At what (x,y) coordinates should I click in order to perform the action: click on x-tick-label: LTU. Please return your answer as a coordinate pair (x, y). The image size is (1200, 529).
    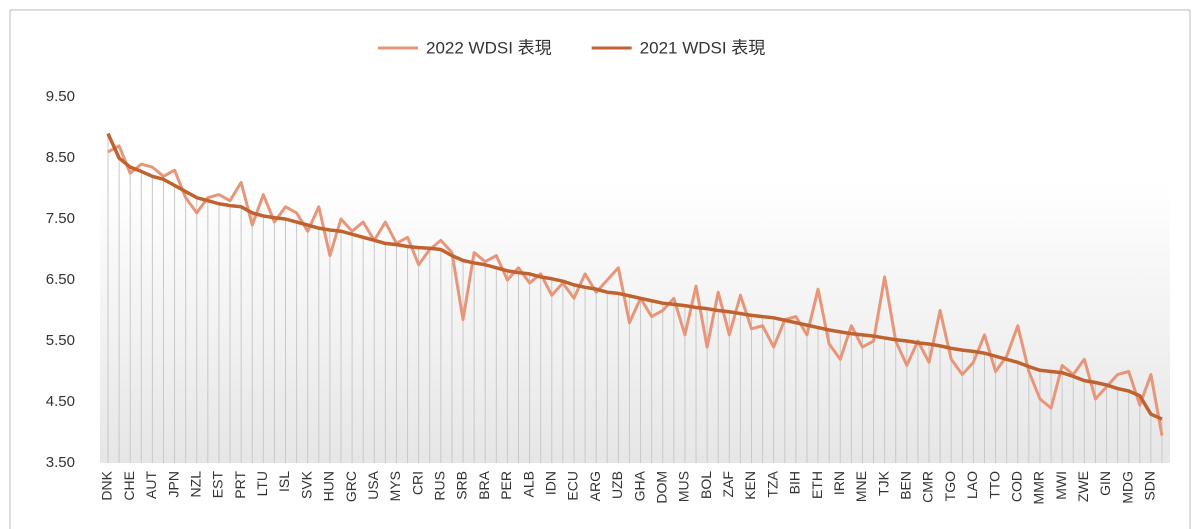
    Looking at the image, I should click on (262, 483).